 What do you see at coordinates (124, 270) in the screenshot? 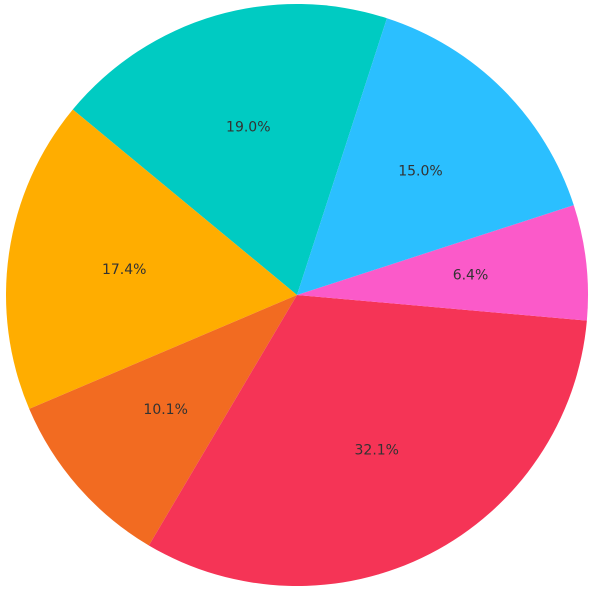
I see `value-label: 17.4%` at bounding box center [124, 270].